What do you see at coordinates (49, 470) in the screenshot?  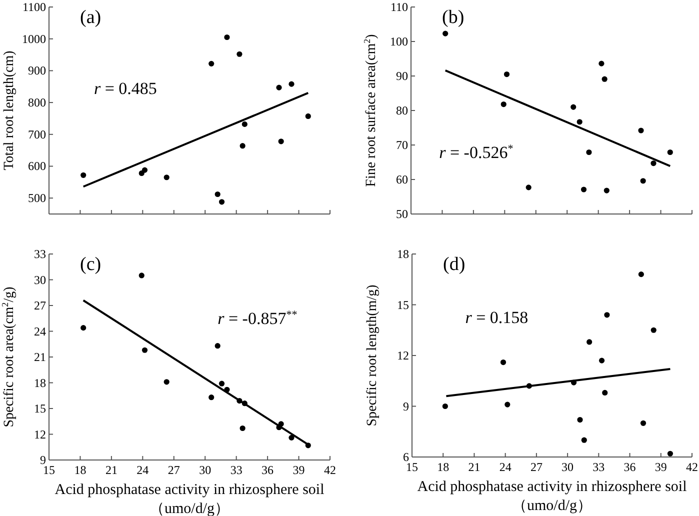 I see `x-tick-label: 15` at bounding box center [49, 470].